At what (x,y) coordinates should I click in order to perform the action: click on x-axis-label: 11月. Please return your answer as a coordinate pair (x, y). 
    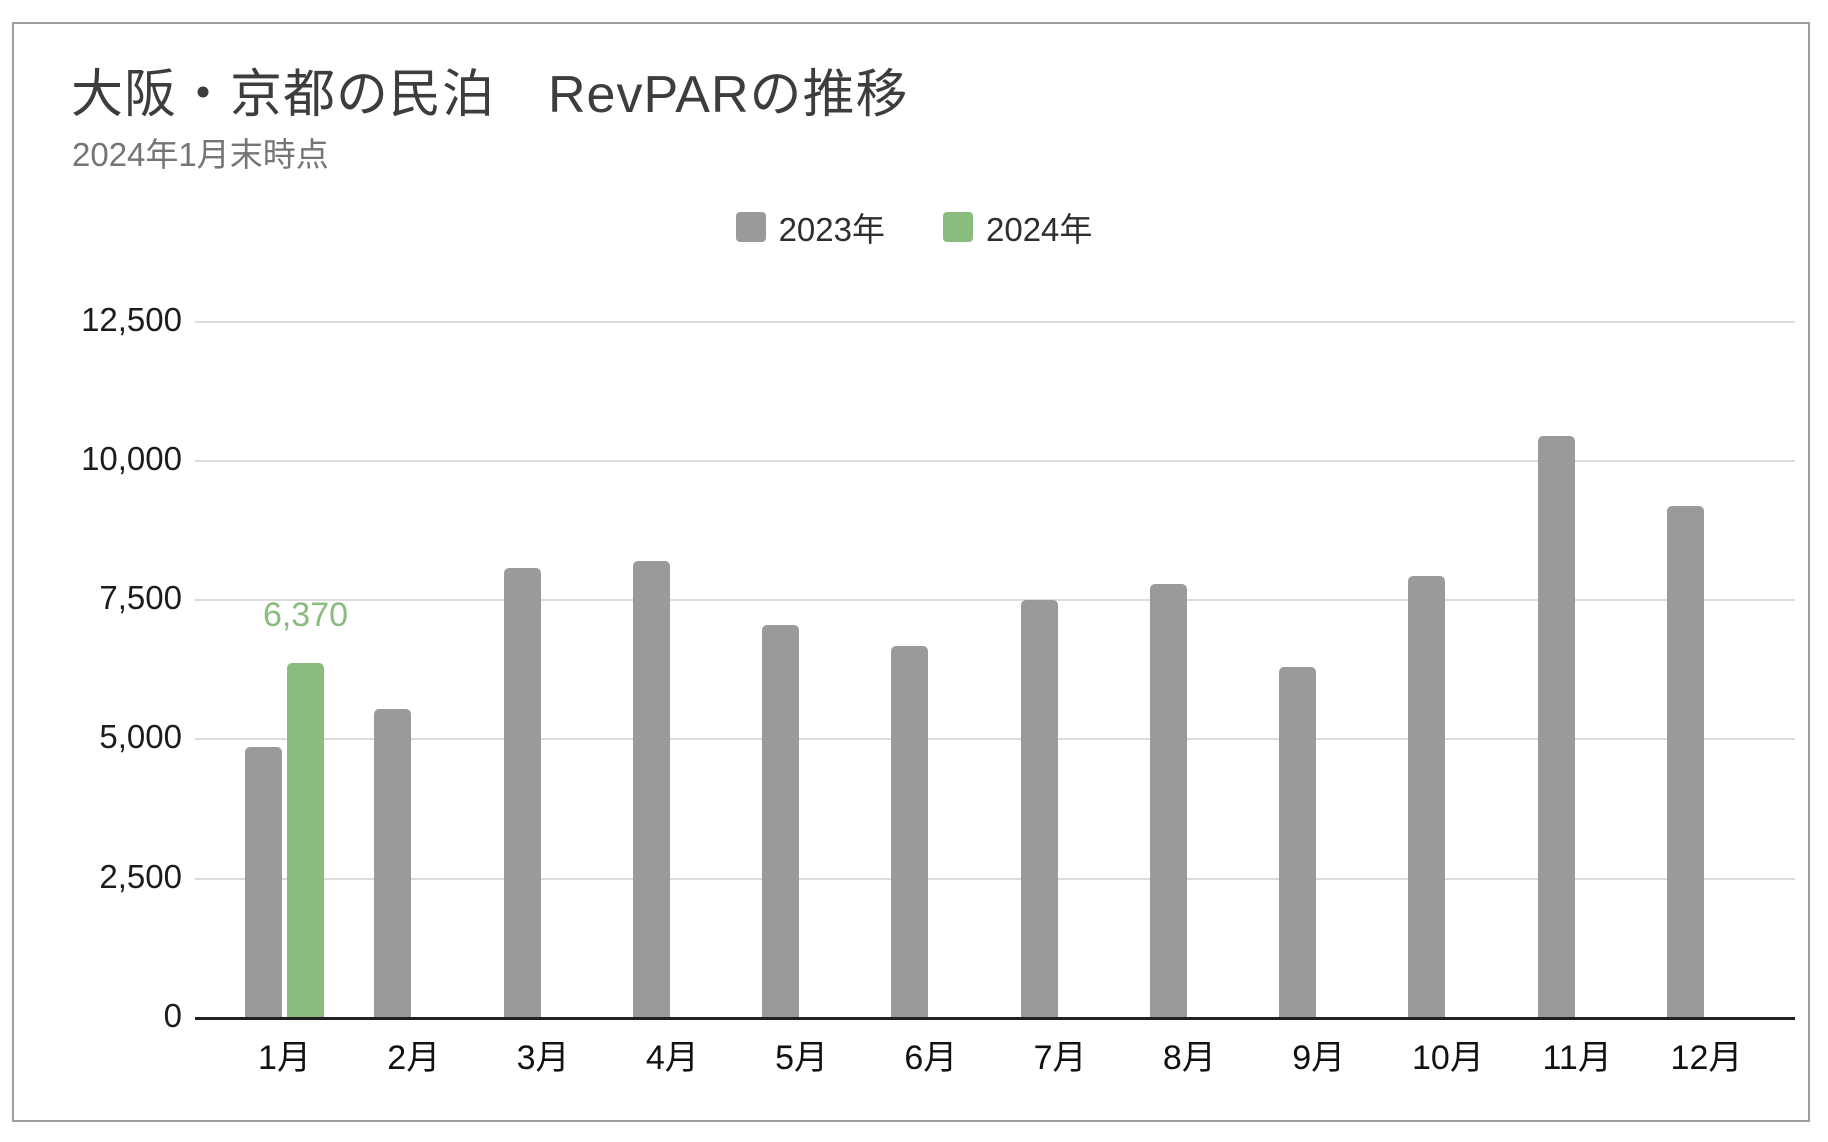
    Looking at the image, I should click on (1577, 1058).